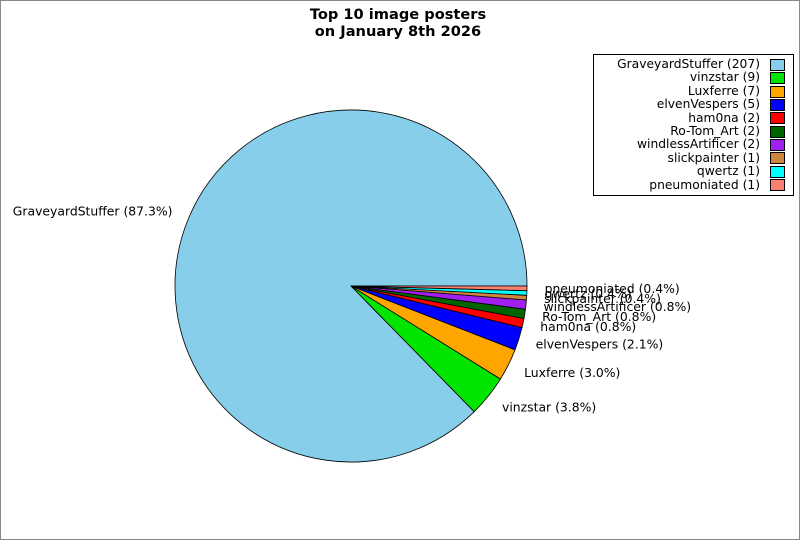 The height and width of the screenshot is (540, 800). I want to click on pie-label-pneumoniated: pneumoniated (0.4%), so click(612, 288).